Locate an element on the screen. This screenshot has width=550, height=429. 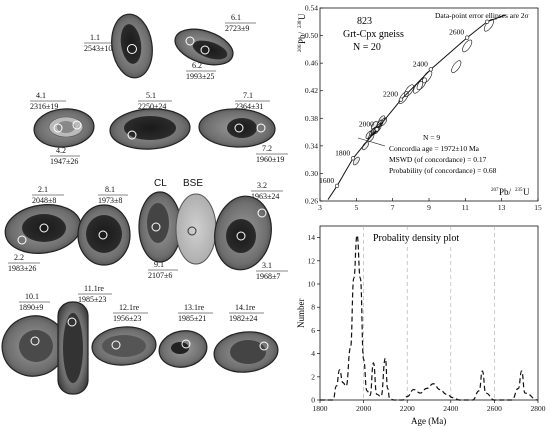
x-tick-label: 2800 is located at coordinates (538, 408).